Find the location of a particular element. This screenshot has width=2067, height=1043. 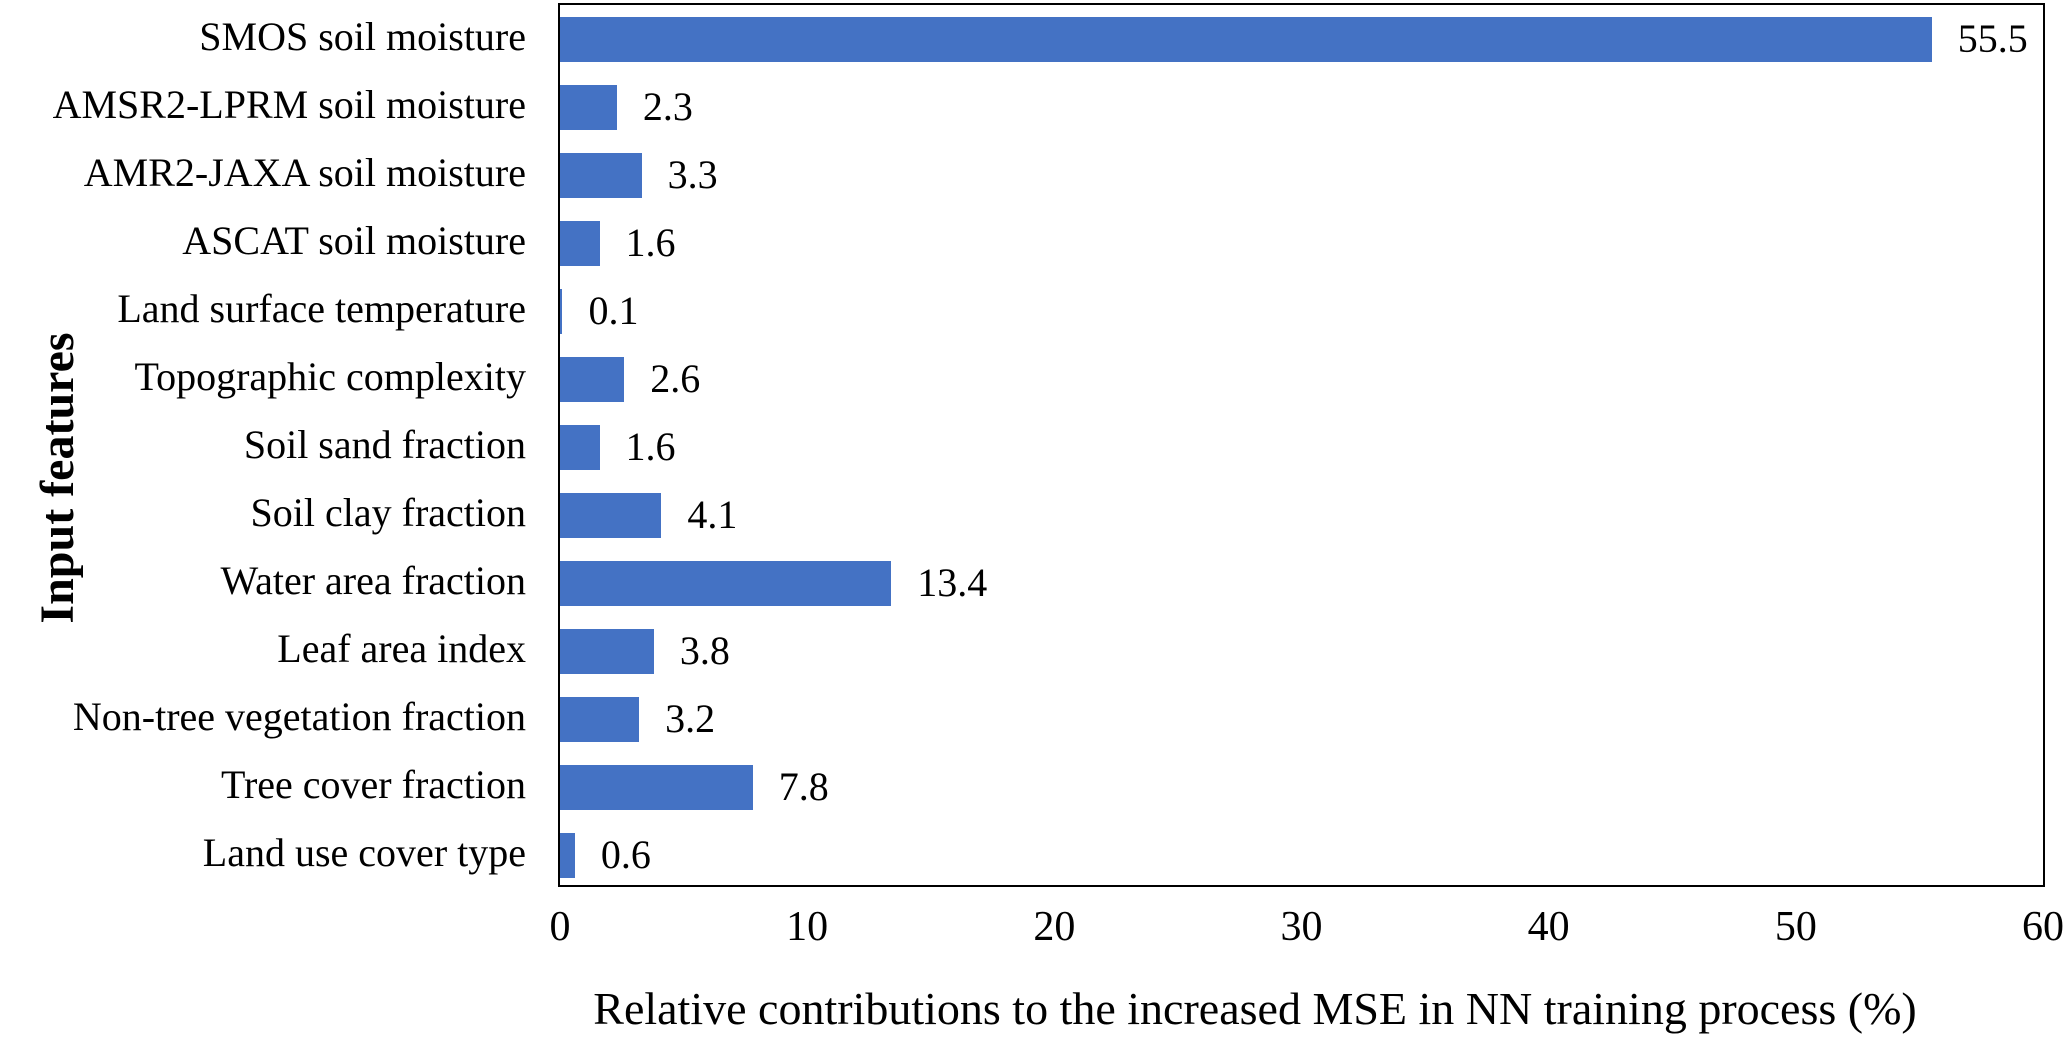

bar-row: 3.3 is located at coordinates (1301, 175).